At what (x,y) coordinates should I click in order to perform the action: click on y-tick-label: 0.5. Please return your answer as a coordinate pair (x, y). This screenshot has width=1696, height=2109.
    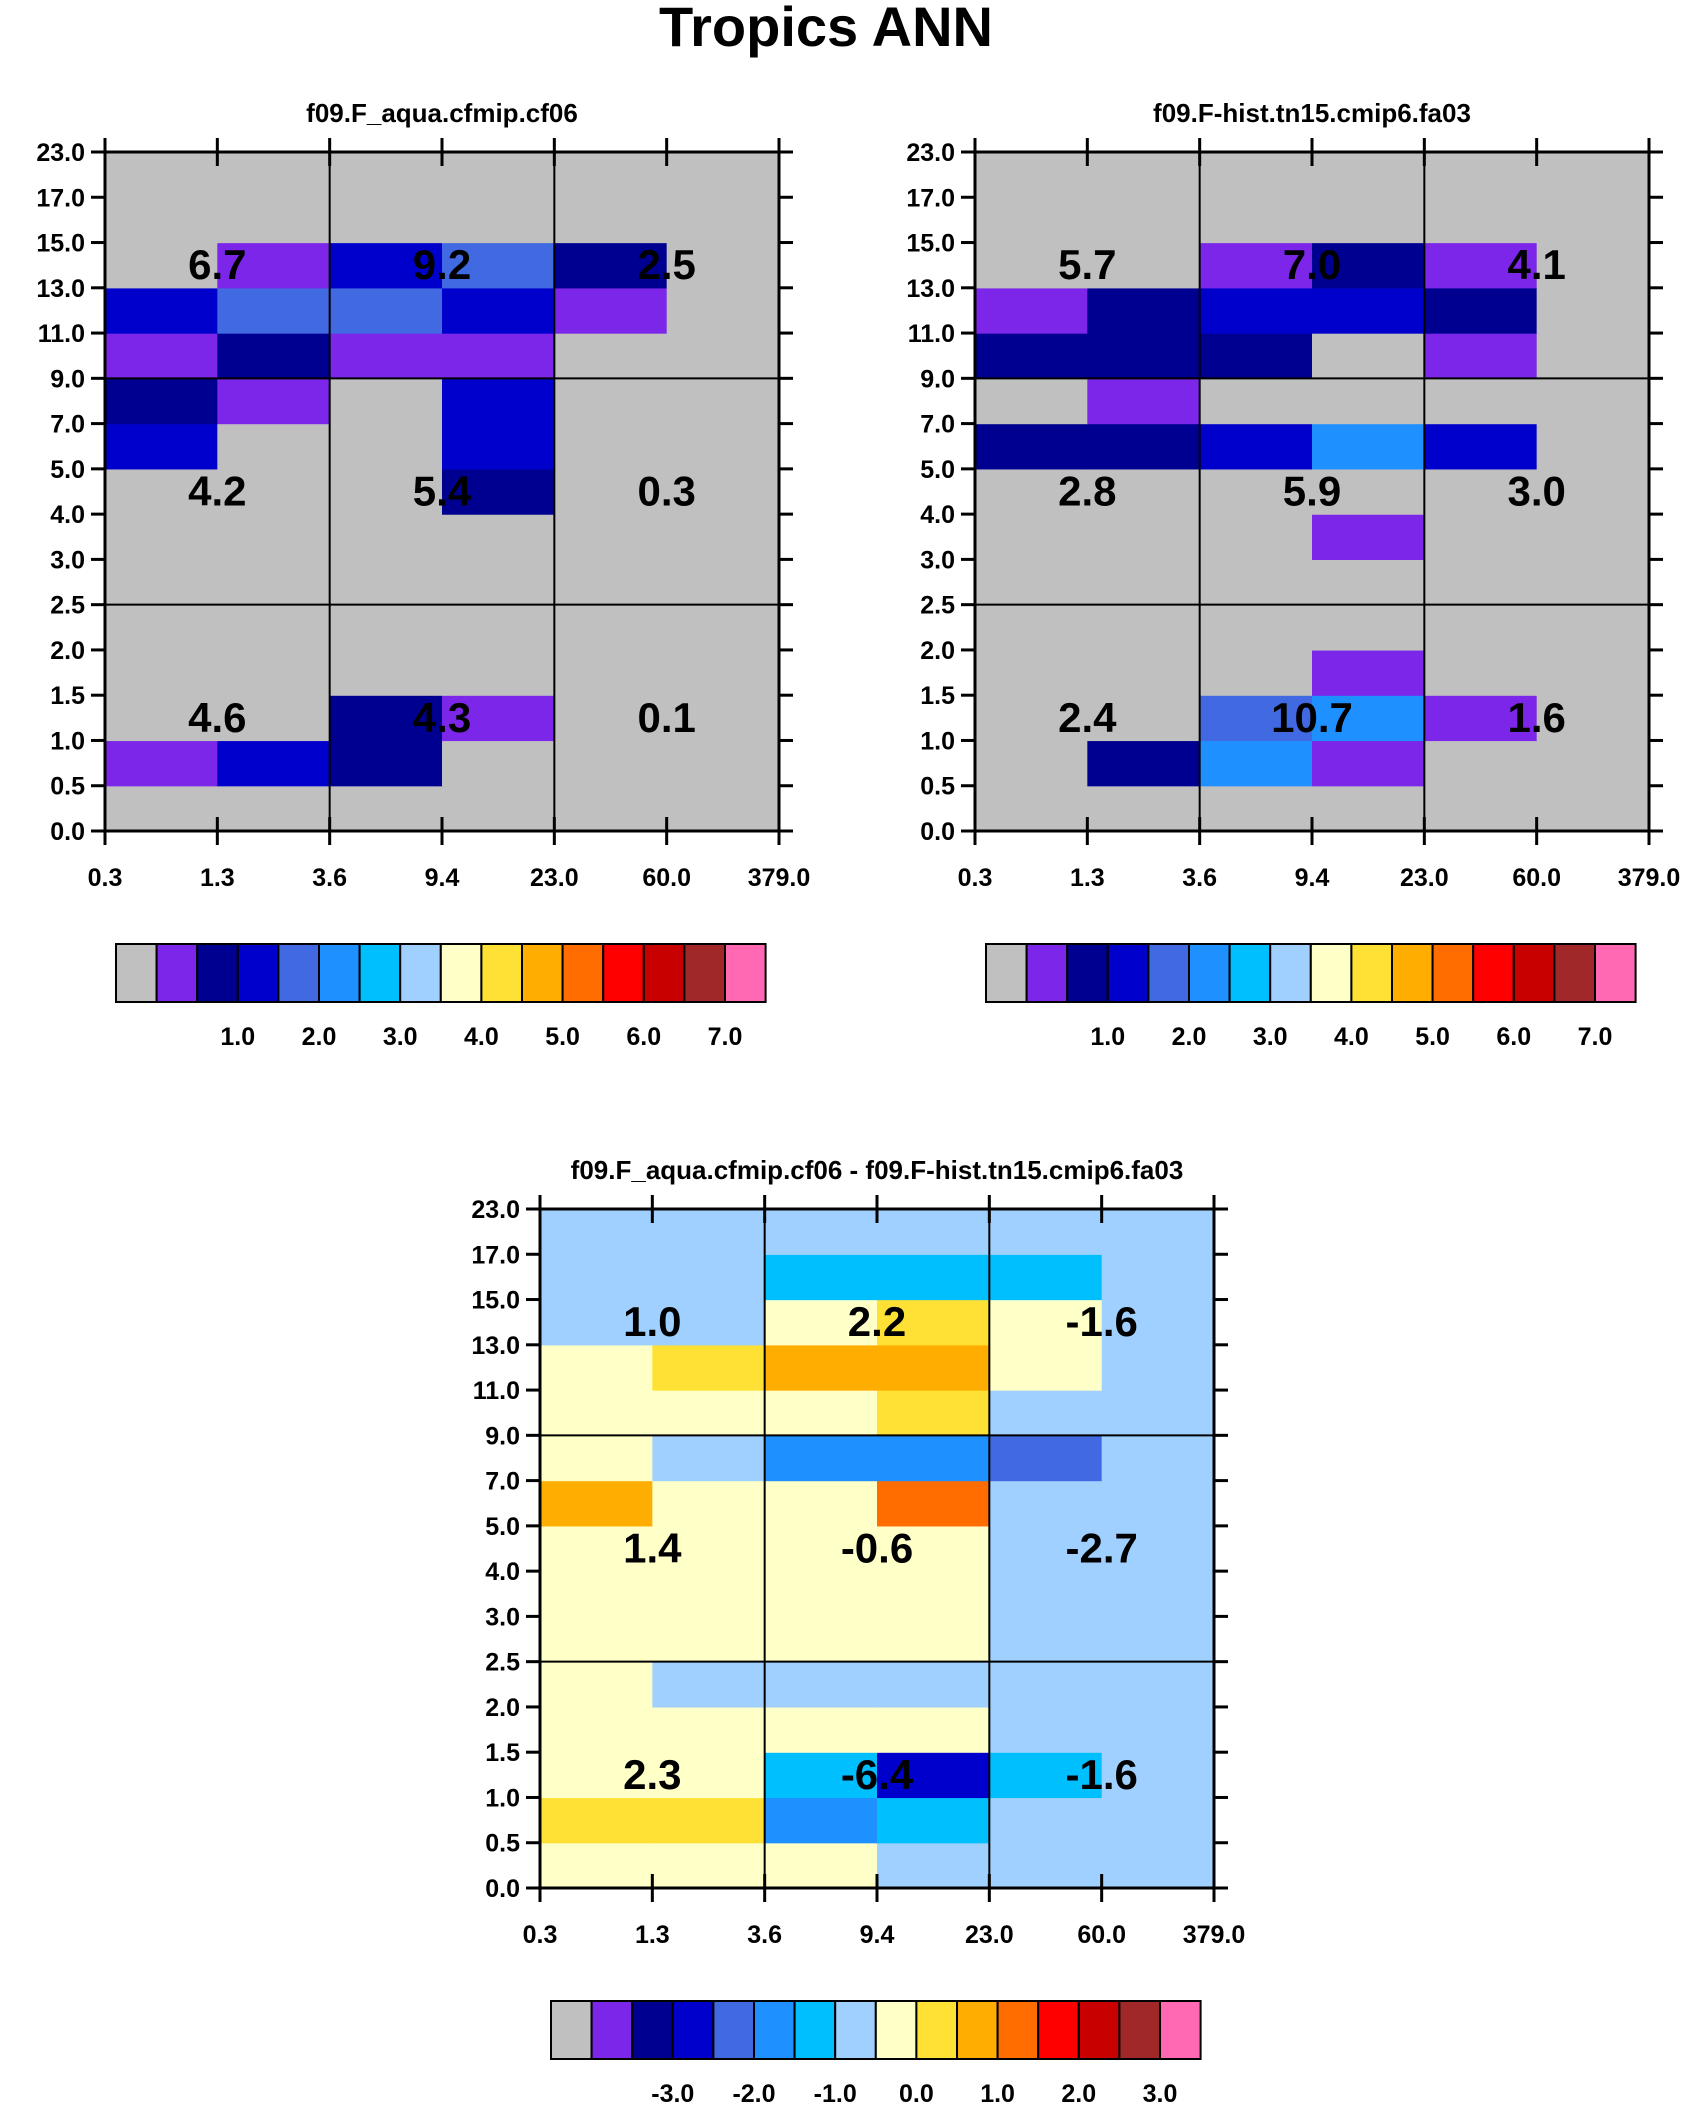
    Looking at the image, I should click on (67, 787).